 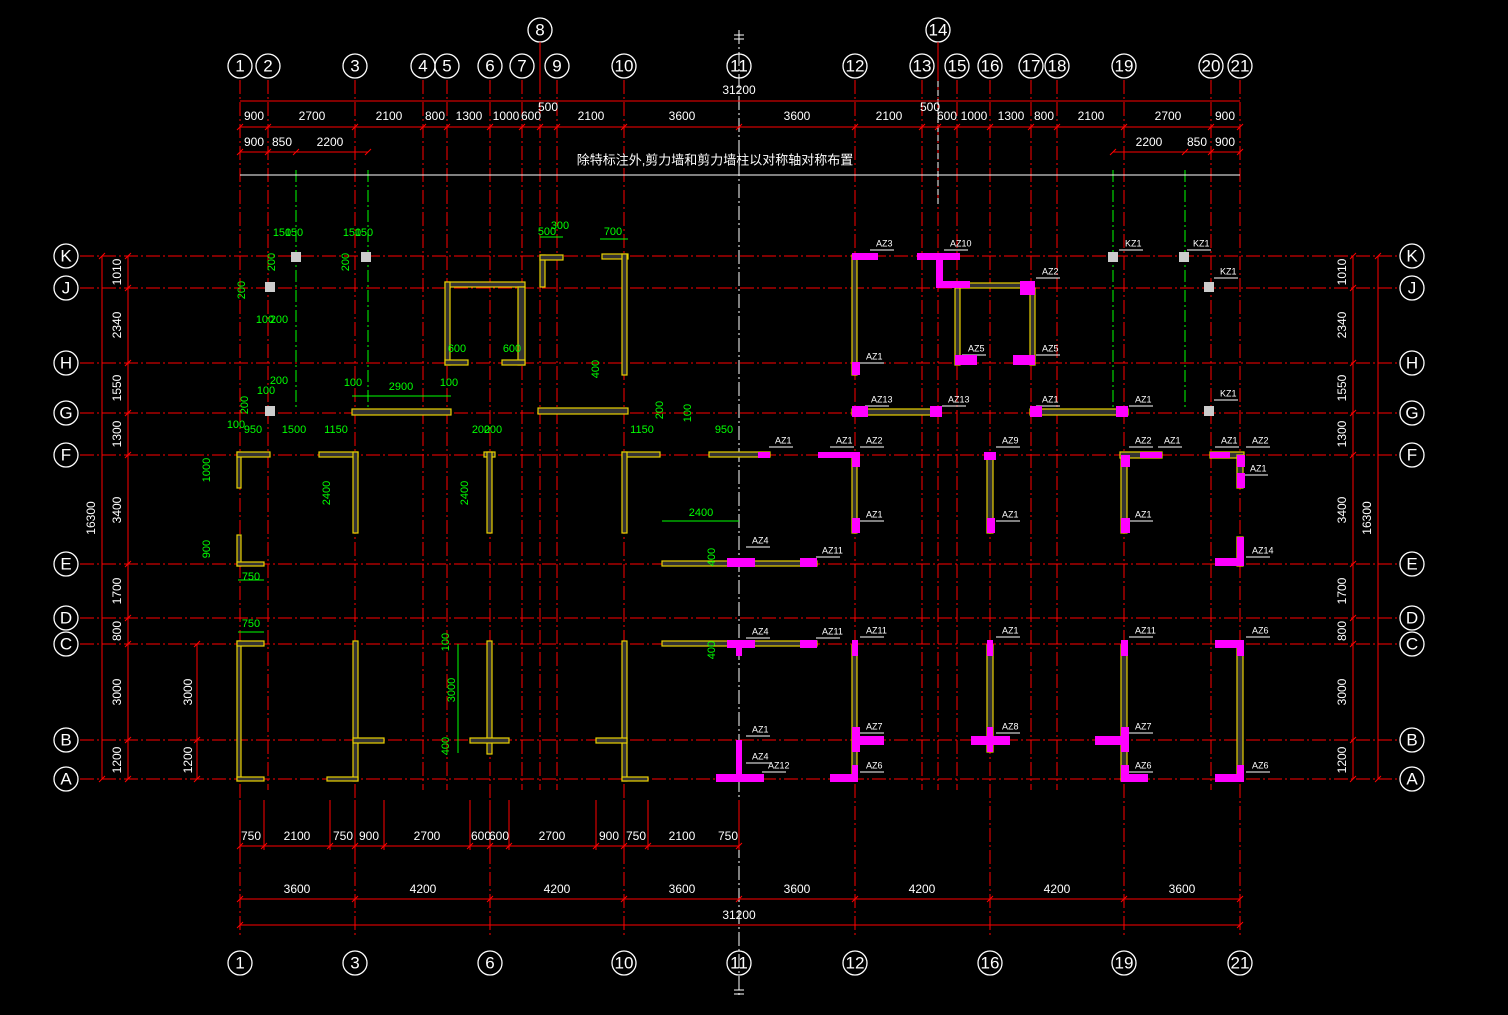 What do you see at coordinates (1011, 116) in the screenshot?
I see `label: 1300` at bounding box center [1011, 116].